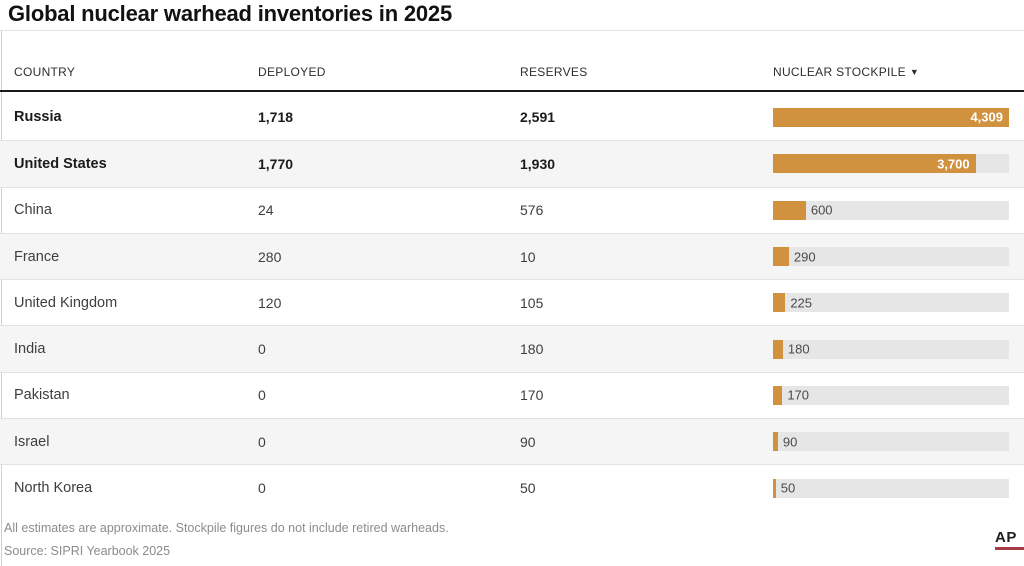 This screenshot has height=566, width=1024. What do you see at coordinates (512, 441) in the screenshot?
I see `table-row: Israel 0 90 90` at bounding box center [512, 441].